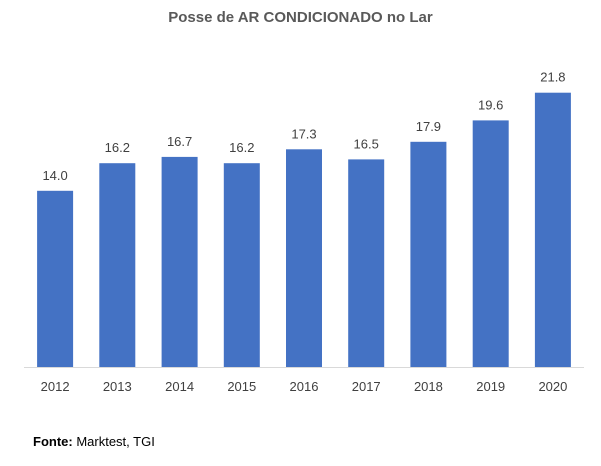  What do you see at coordinates (366, 143) in the screenshot?
I see `value-label-2017: 16.5` at bounding box center [366, 143].